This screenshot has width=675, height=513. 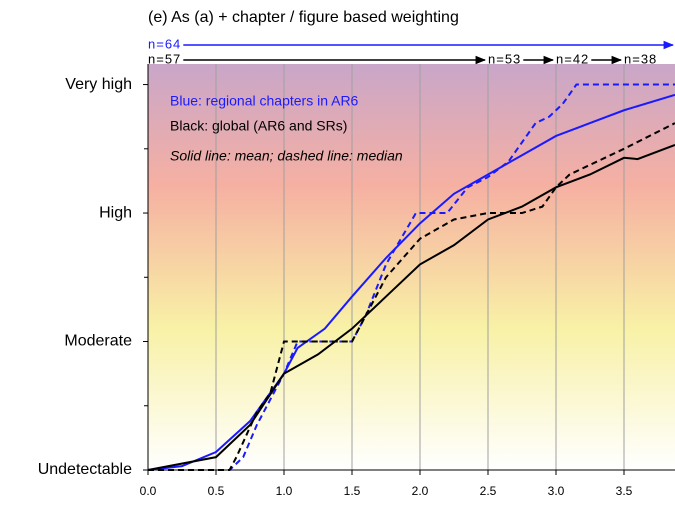 I want to click on x-tick-label: 1.5, so click(x=352, y=491).